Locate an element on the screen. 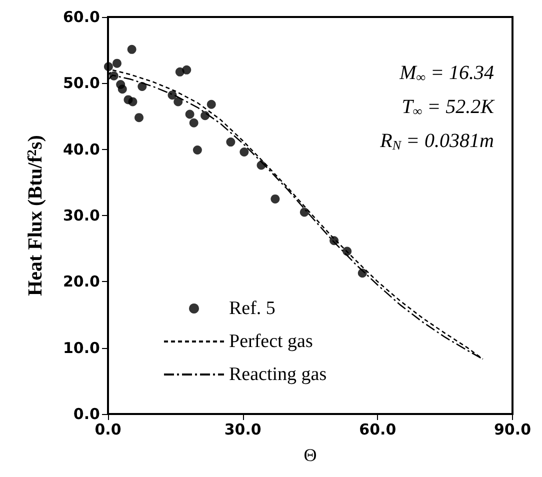 The width and height of the screenshot is (542, 477). x-tick-label: 90.0 is located at coordinates (513, 429).